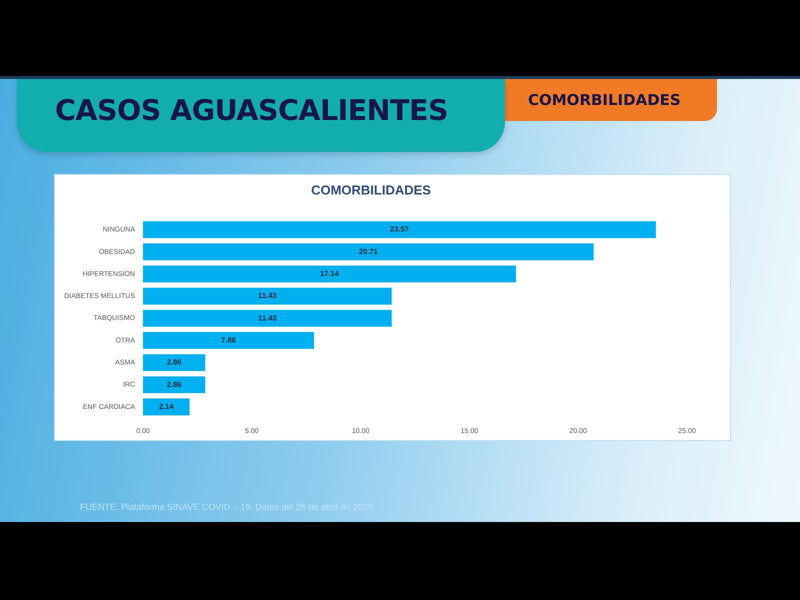  Describe the element at coordinates (371, 190) in the screenshot. I see `chart-title: COMORBILIDADES` at that location.